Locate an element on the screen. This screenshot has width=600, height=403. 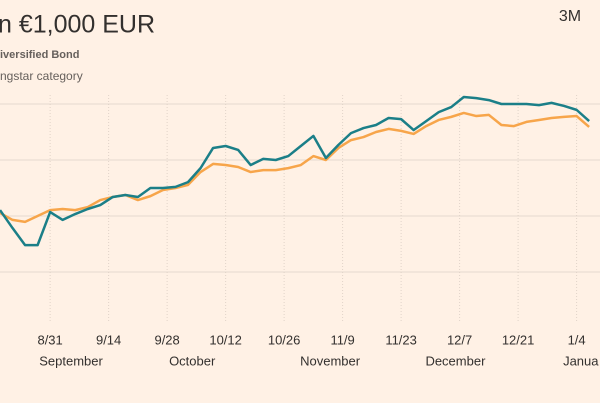
month-label: September is located at coordinates (71, 360).